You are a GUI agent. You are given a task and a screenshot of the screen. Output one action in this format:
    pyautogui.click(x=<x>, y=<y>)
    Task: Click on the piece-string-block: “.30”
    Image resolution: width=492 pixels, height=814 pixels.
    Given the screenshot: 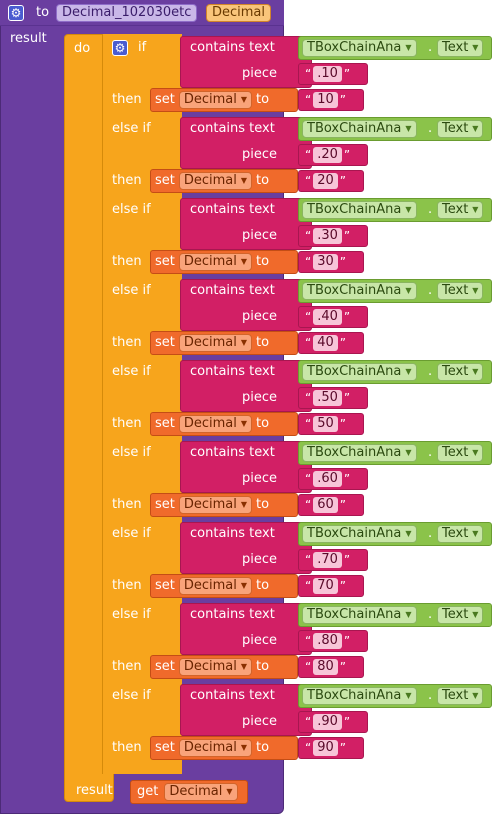 What is the action you would take?
    pyautogui.click(x=333, y=236)
    